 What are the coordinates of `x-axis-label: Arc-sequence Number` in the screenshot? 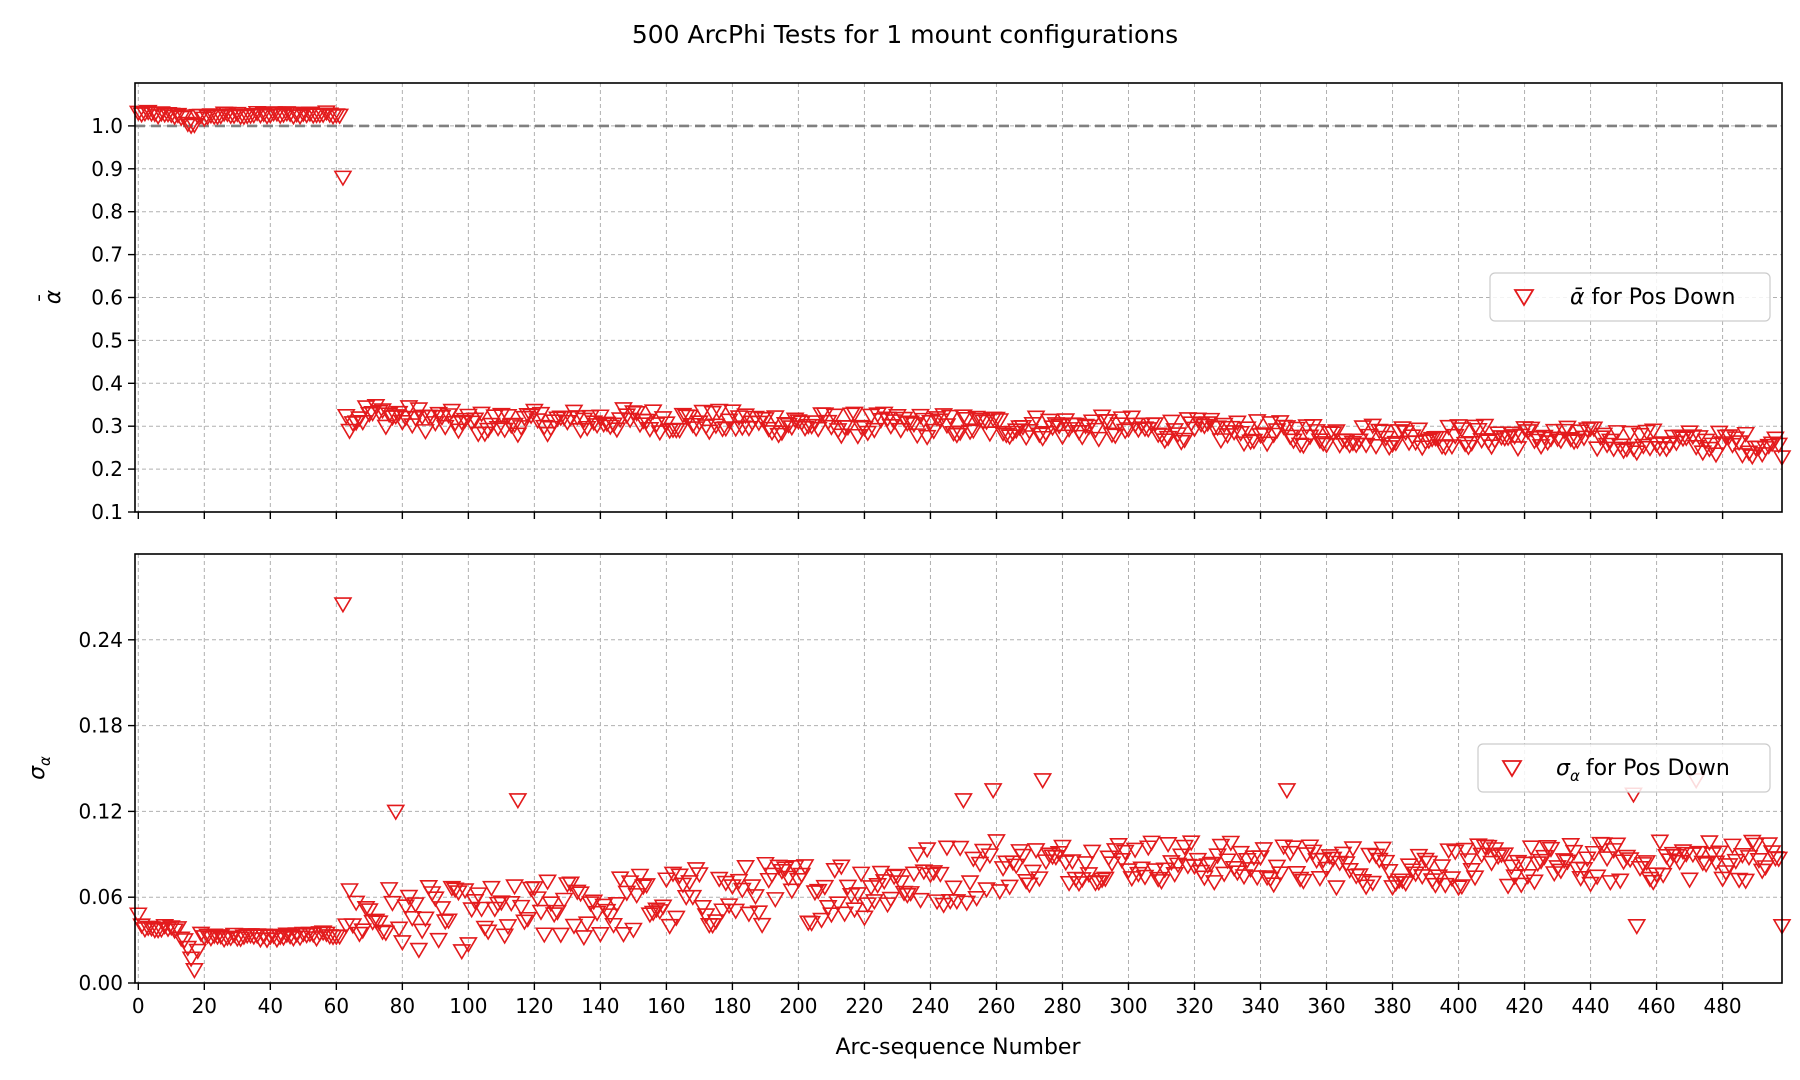 It's located at (958, 1047).